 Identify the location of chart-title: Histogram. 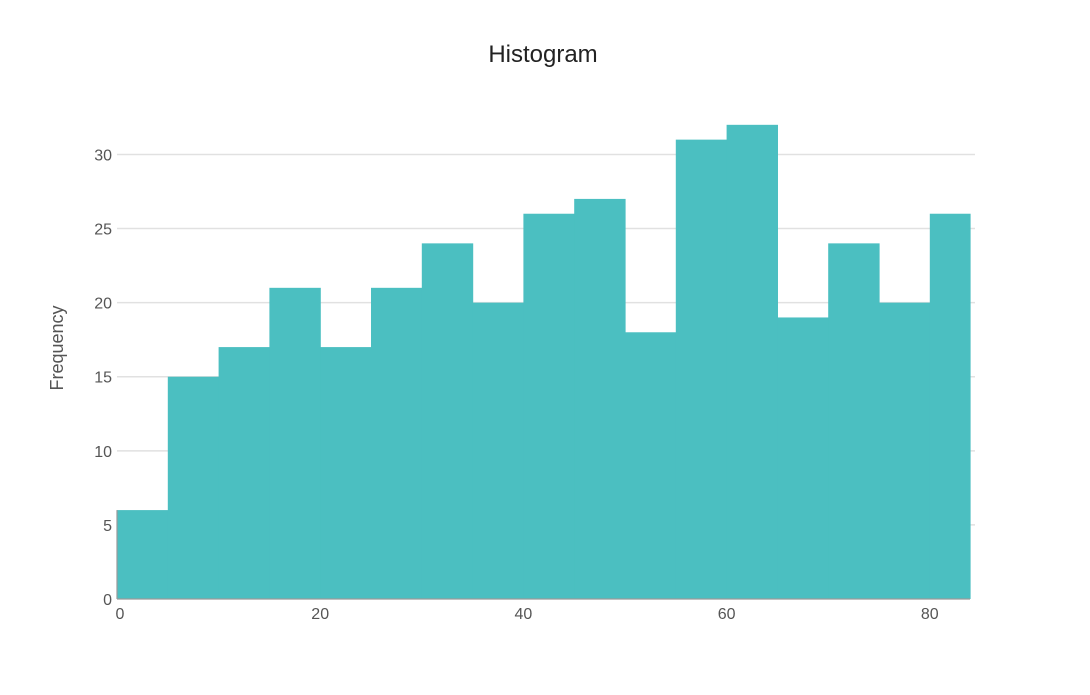
(542, 54).